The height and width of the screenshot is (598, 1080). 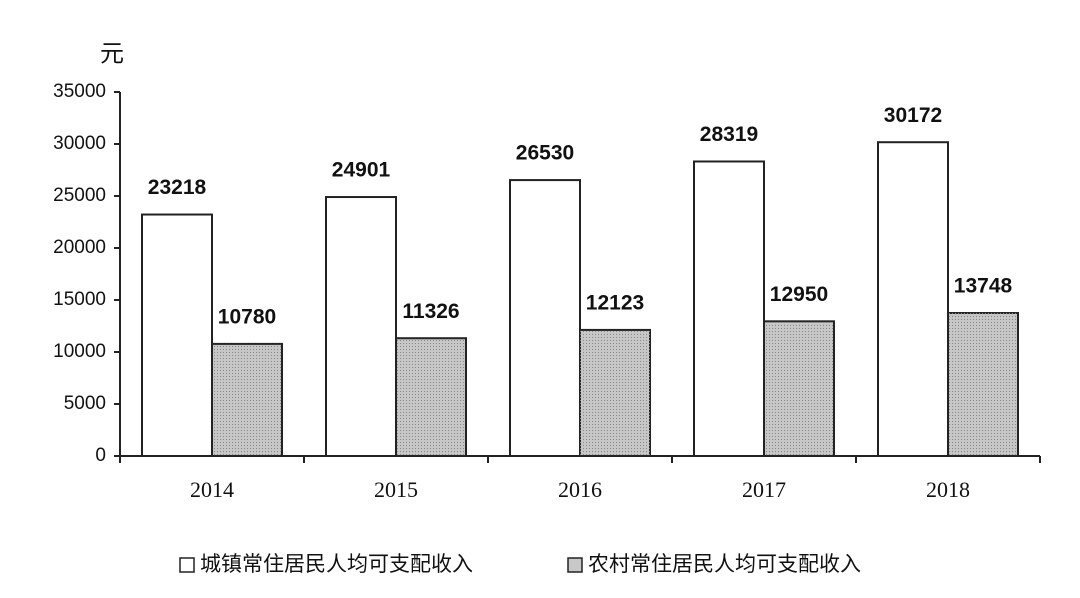 I want to click on value-label: 13748, so click(x=983, y=286).